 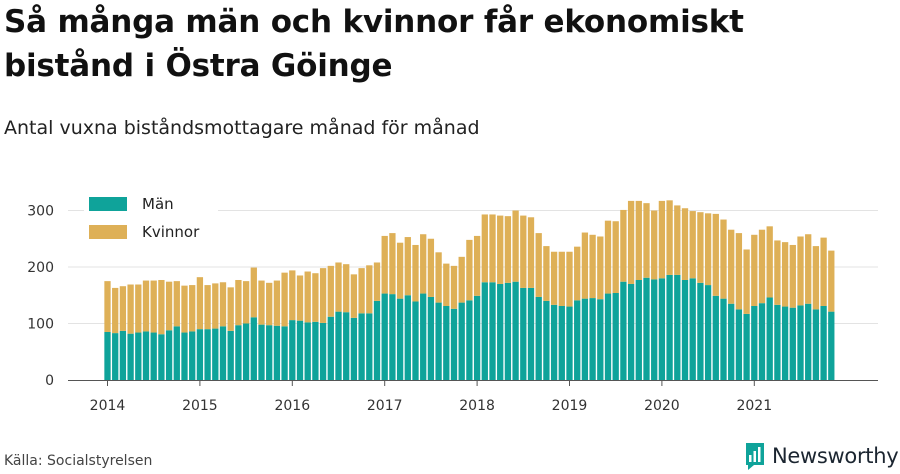 I want to click on y-tick-label: 300, so click(x=40, y=212).